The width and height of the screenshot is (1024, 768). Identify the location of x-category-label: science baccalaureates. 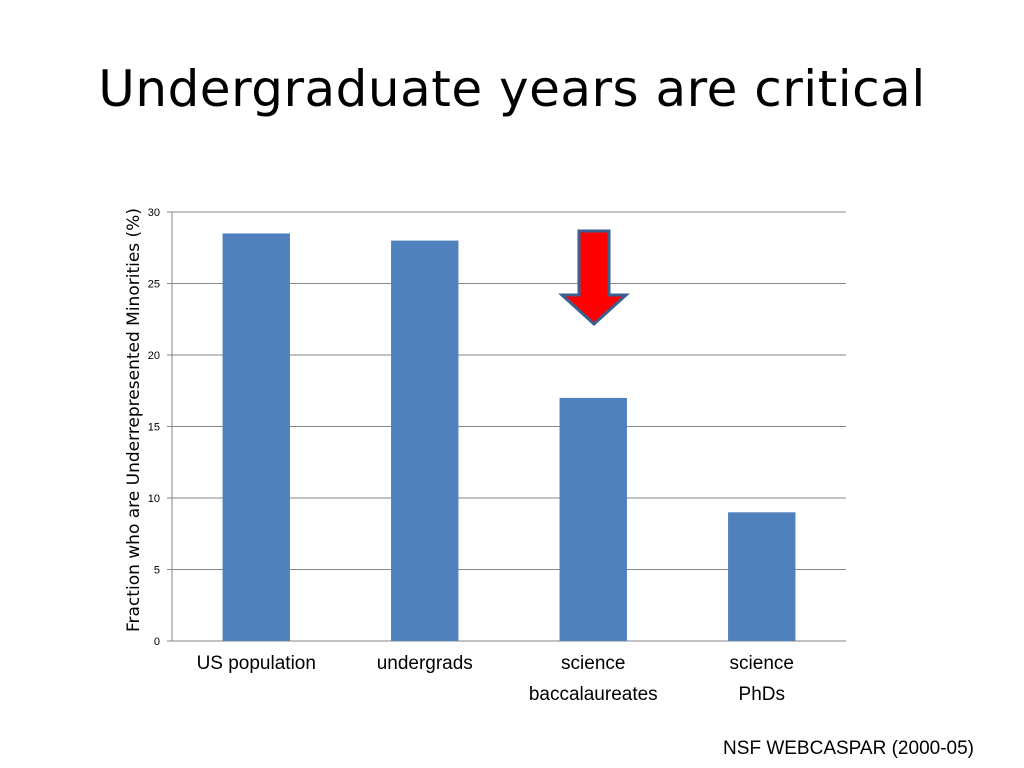
(593, 679).